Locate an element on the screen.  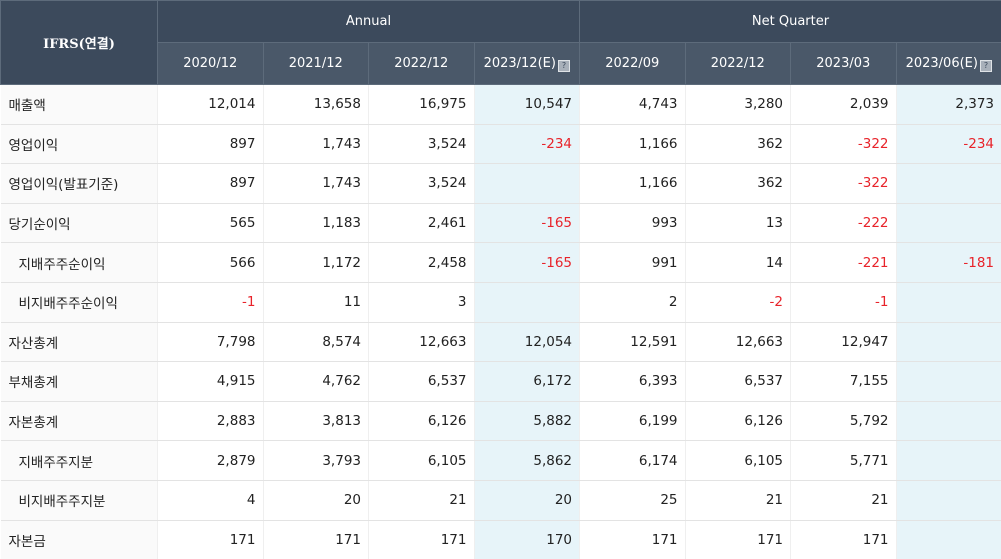
net-quarter-group-header: Net Quarter is located at coordinates (790, 22).